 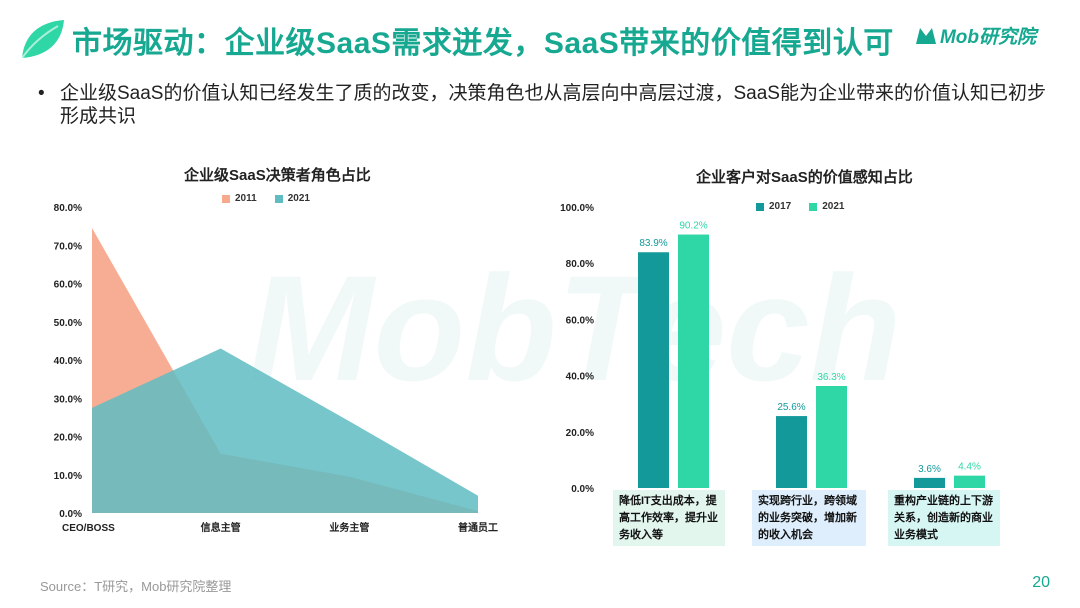 What do you see at coordinates (221, 527) in the screenshot?
I see `x-tick-label: 信息主管` at bounding box center [221, 527].